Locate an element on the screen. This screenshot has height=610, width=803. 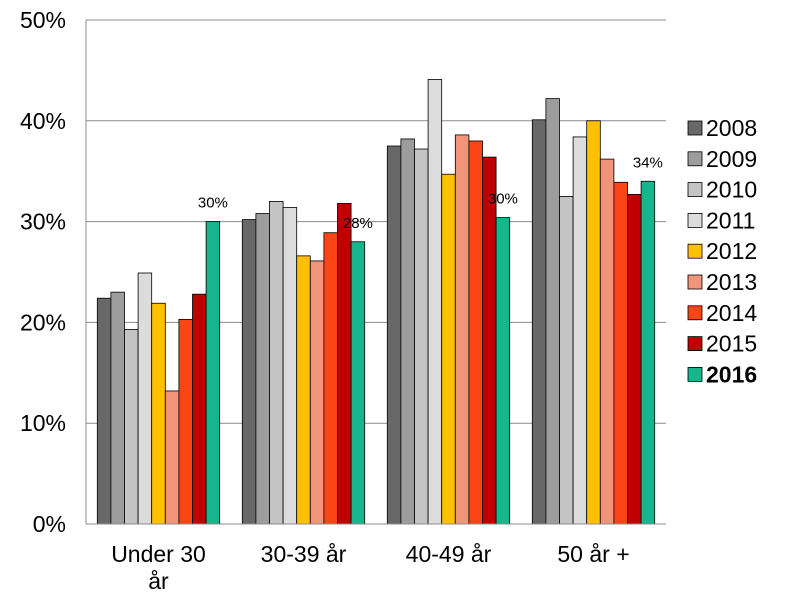
legend-label: 2015 is located at coordinates (731, 344).